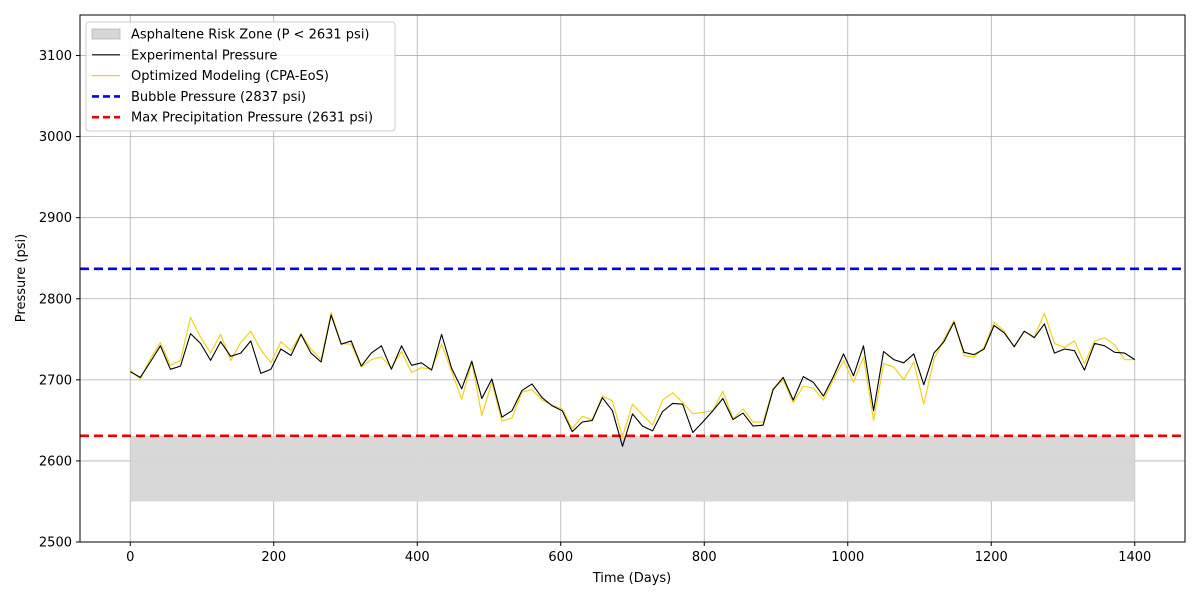 The image size is (1200, 600). I want to click on x-tick-label: 0, so click(130, 557).